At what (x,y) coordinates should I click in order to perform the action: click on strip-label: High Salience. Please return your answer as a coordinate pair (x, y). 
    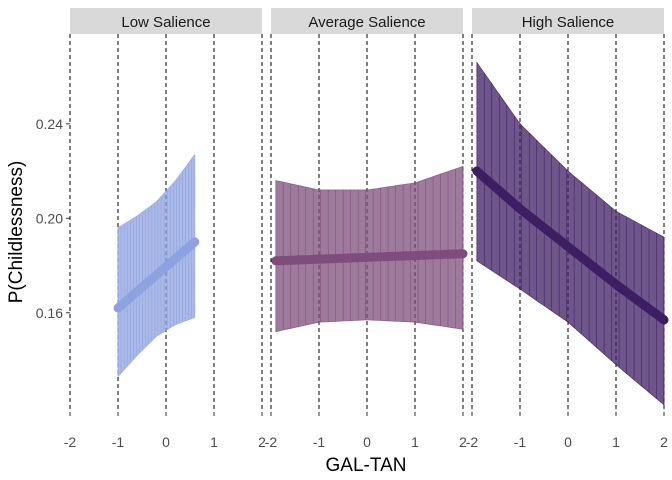
    Looking at the image, I should click on (568, 22).